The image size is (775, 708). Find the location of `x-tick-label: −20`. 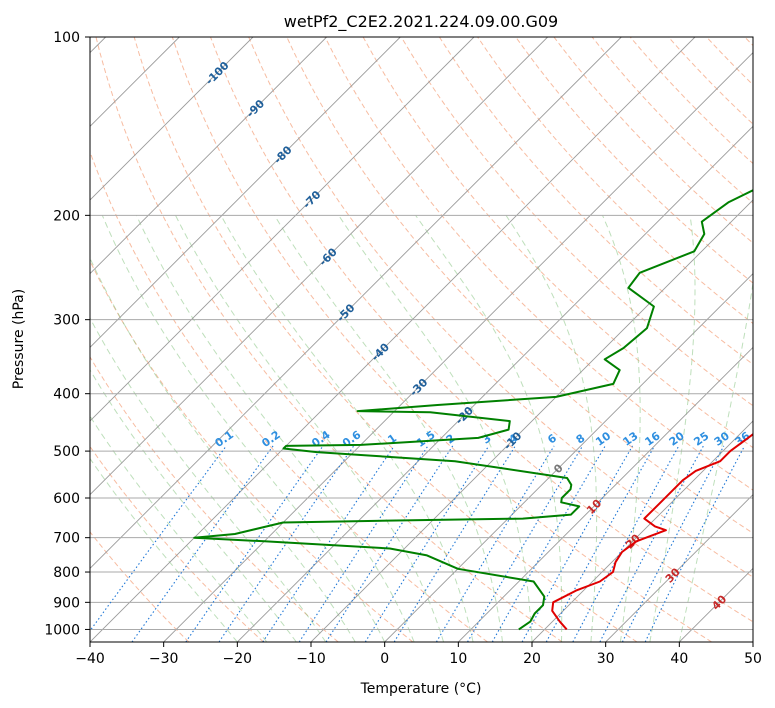

x-tick-label: −20 is located at coordinates (238, 659).